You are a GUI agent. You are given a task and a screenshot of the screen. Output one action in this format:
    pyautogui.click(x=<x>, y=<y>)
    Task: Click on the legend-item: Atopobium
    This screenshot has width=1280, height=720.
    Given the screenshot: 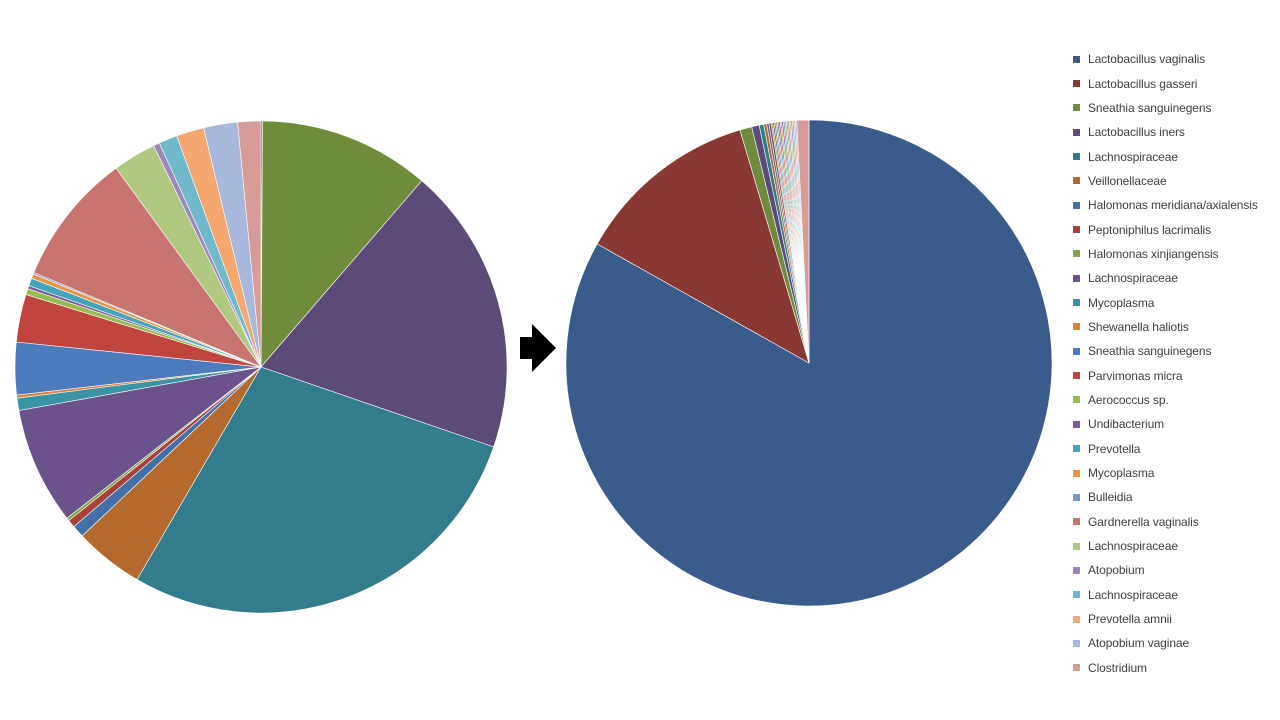 What is the action you would take?
    pyautogui.click(x=1174, y=570)
    